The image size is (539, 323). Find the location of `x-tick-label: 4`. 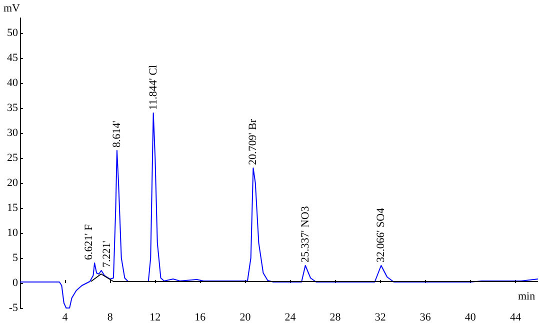

x-tick-label: 4 is located at coordinates (65, 317).